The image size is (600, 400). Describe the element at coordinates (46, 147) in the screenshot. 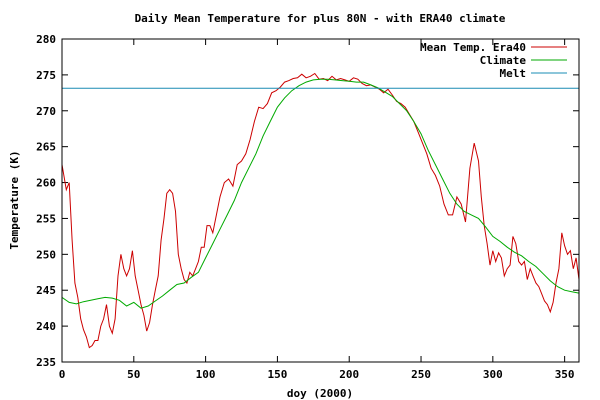

I see `y-tick-label: 265` at that location.